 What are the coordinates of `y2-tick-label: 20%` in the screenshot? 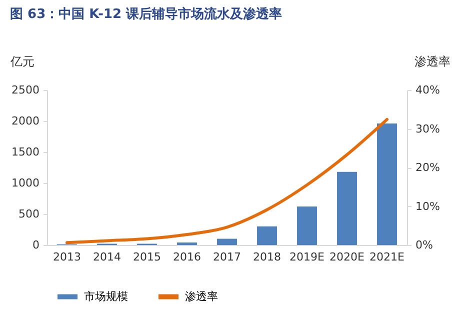 It's located at (428, 167).